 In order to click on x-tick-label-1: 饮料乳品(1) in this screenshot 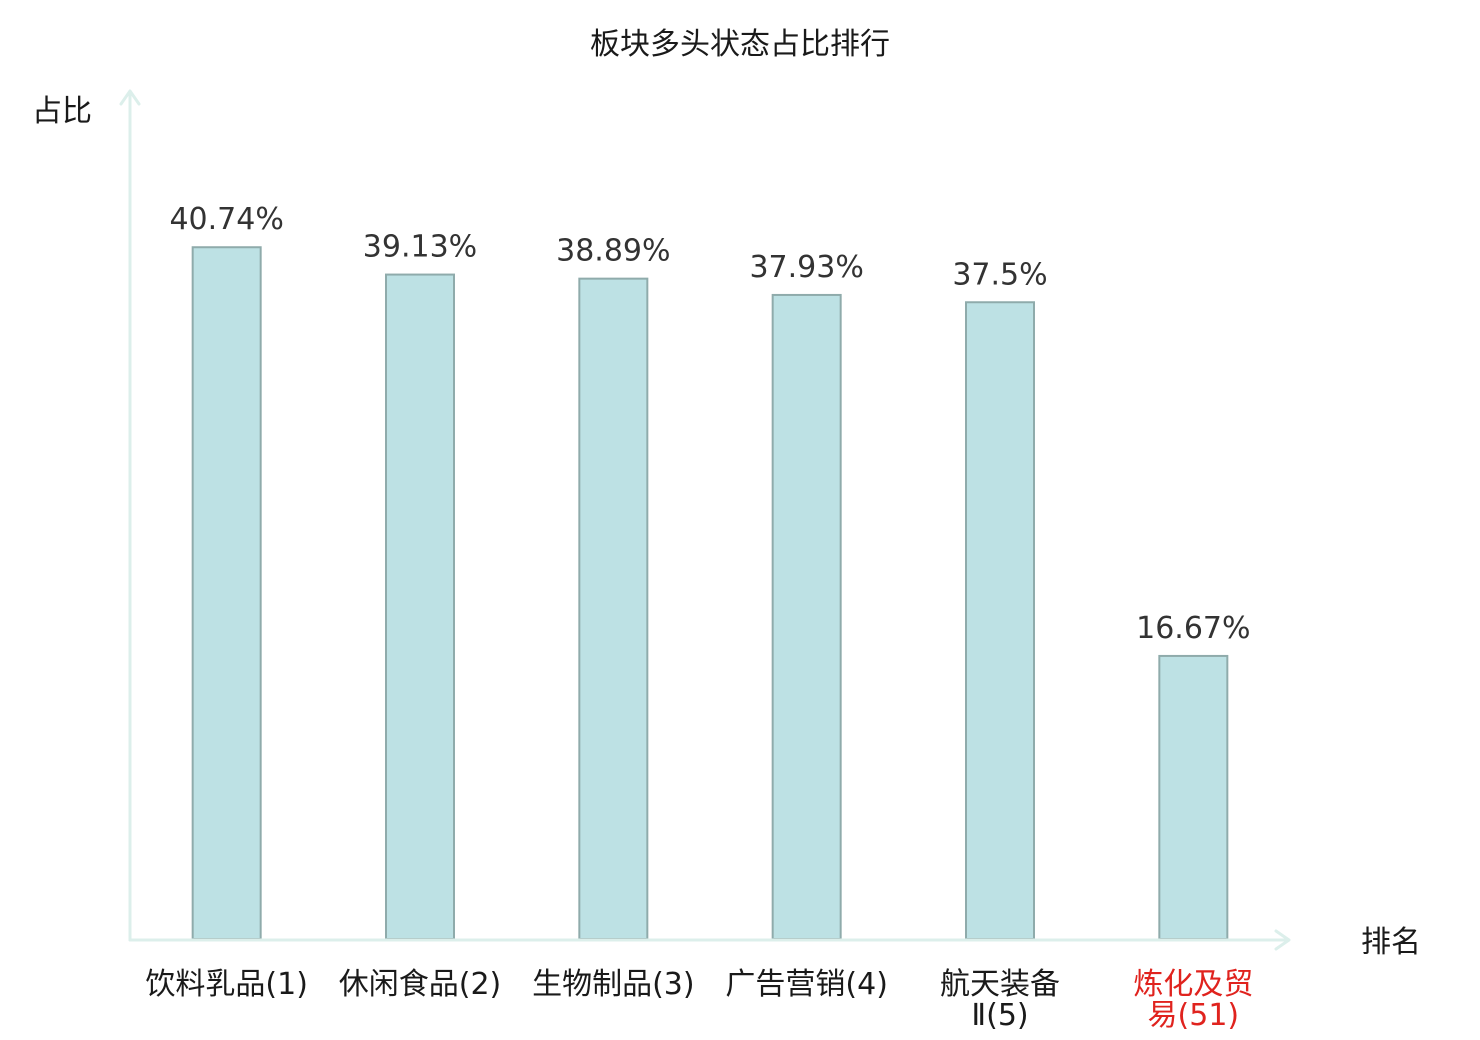, I will do `click(226, 984)`.